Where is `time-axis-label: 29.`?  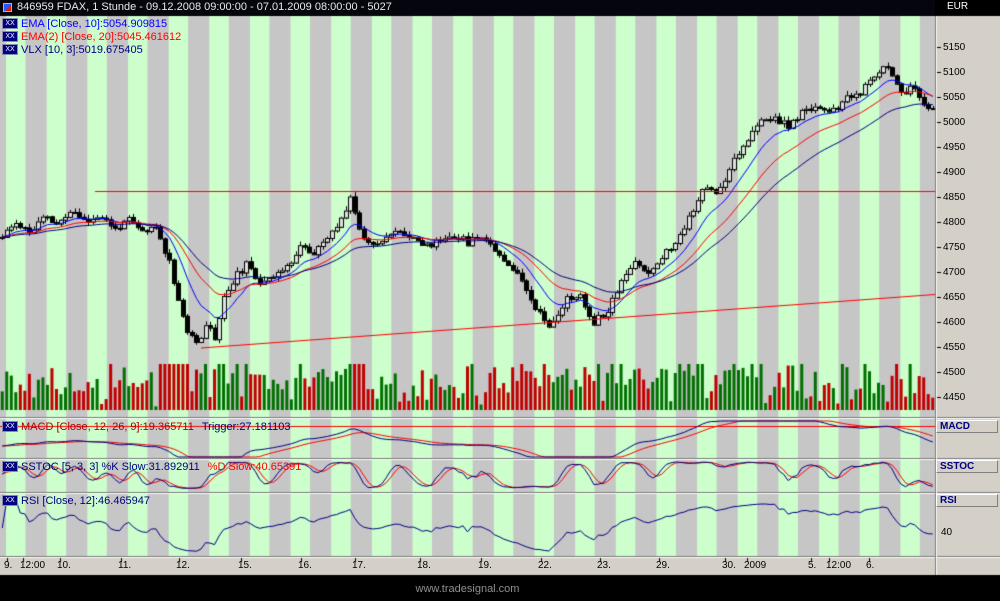 time-axis-label: 29. is located at coordinates (663, 565).